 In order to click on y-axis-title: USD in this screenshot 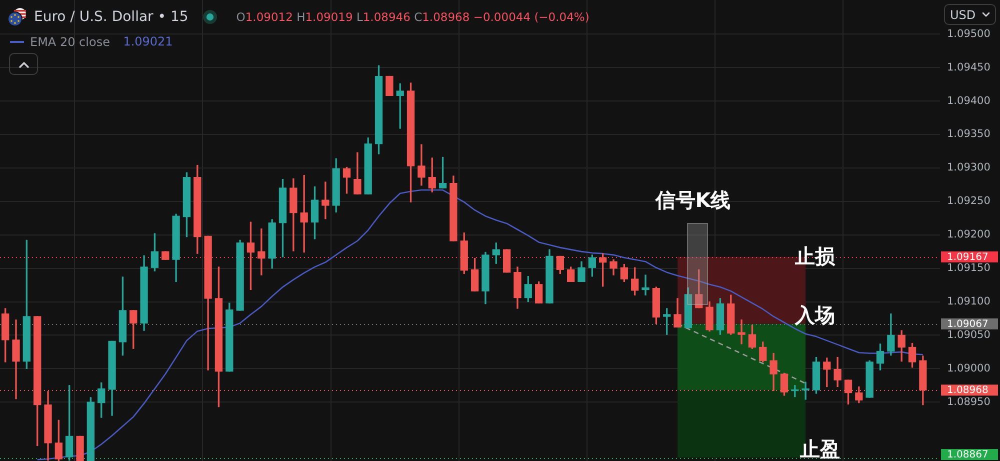, I will do `click(963, 15)`.